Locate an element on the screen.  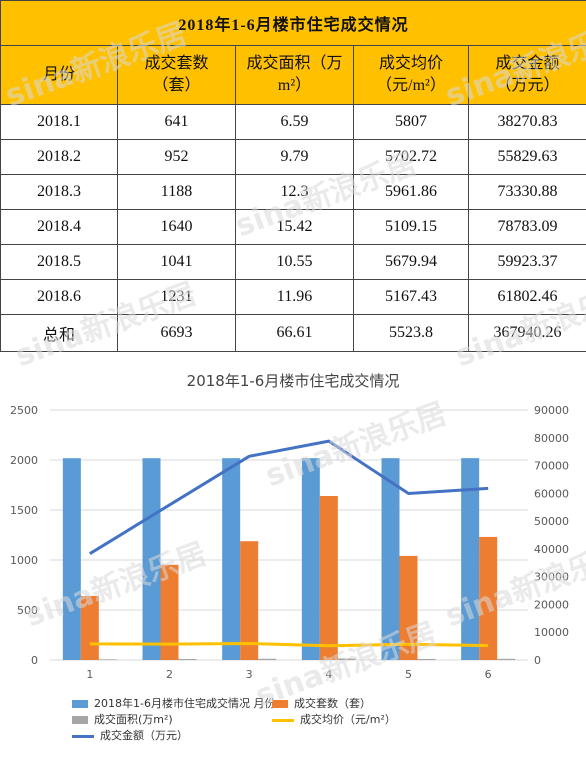
table-cell: 2018.1 is located at coordinates (59, 122).